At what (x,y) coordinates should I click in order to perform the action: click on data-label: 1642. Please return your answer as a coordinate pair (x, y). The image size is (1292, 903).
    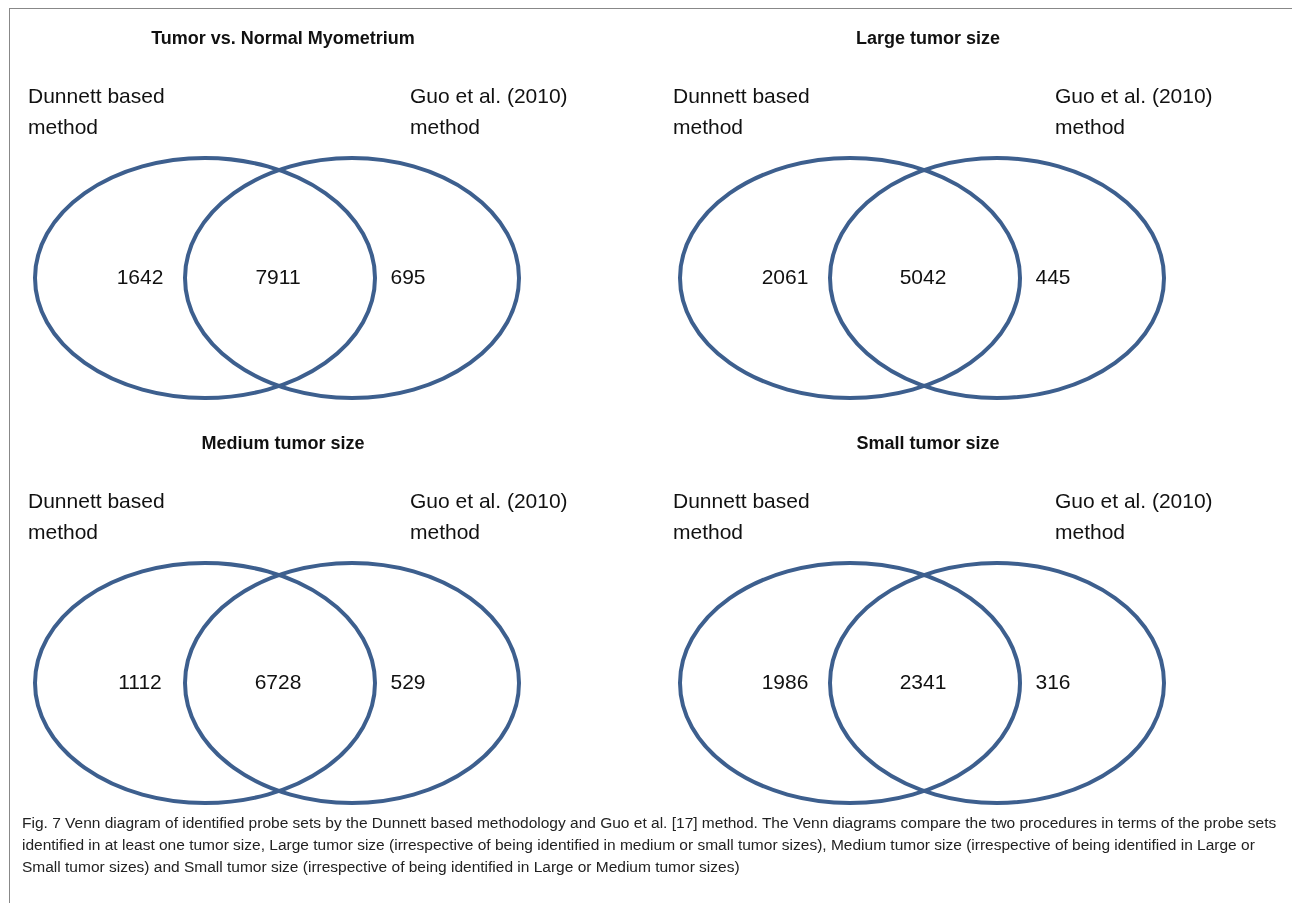
    Looking at the image, I should click on (140, 276).